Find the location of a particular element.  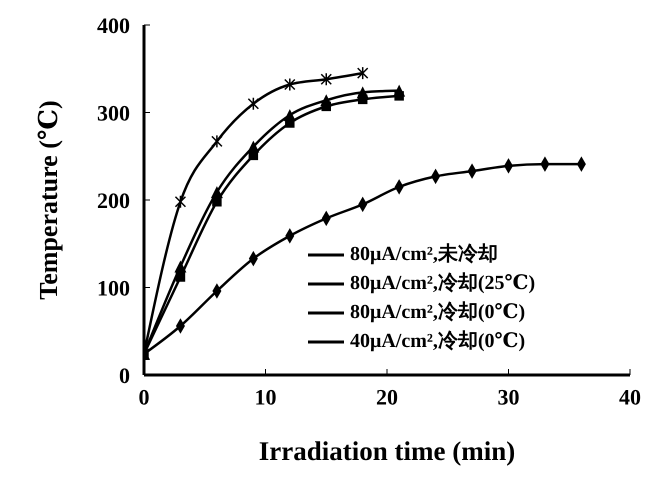

y-tick-label: 400 is located at coordinates (113, 25).